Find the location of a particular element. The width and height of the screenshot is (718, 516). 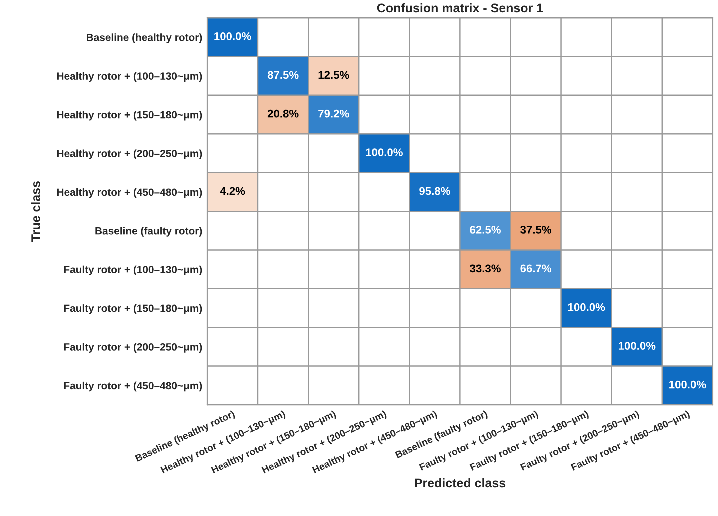

data-label: 33.3% is located at coordinates (485, 268).